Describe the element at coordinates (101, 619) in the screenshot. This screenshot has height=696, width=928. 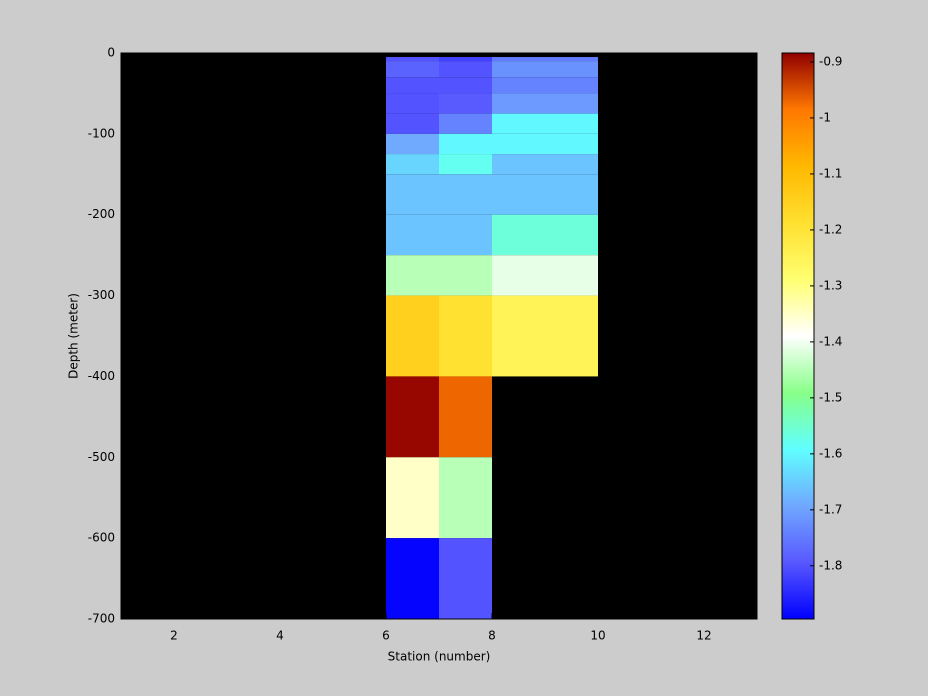
I see `y-tick-label: -700` at that location.